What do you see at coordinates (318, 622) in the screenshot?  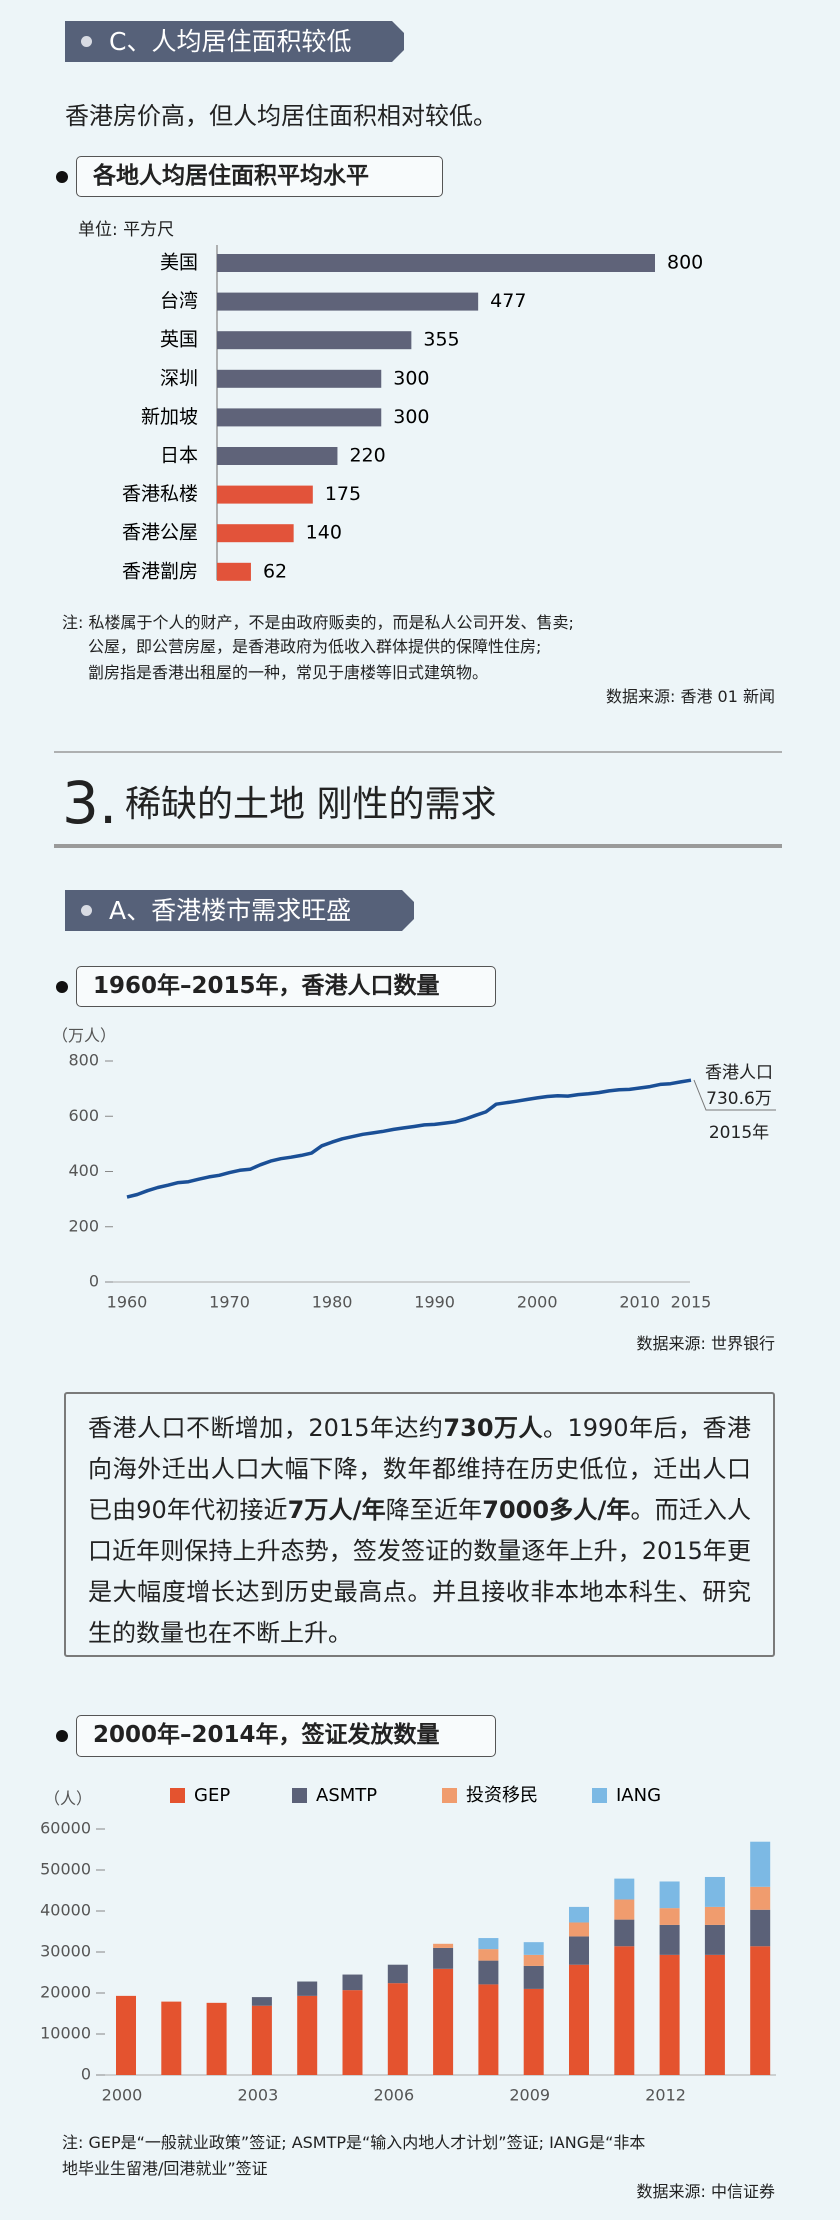 I see `note: 注: 私楼属于个人的财产，不是由政府贩卖的，而是私人公司开发、售卖;` at bounding box center [318, 622].